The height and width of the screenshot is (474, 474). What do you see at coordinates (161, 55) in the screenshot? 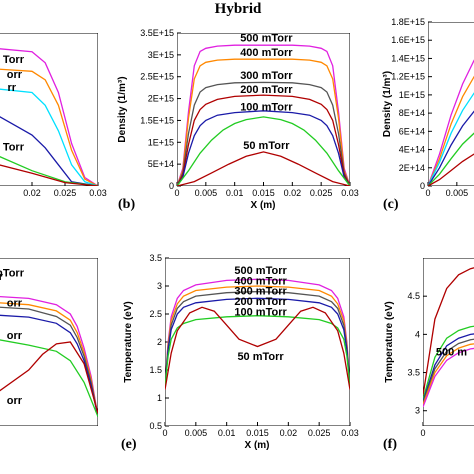
I see `y-tick-label: 3E+15` at bounding box center [161, 55].